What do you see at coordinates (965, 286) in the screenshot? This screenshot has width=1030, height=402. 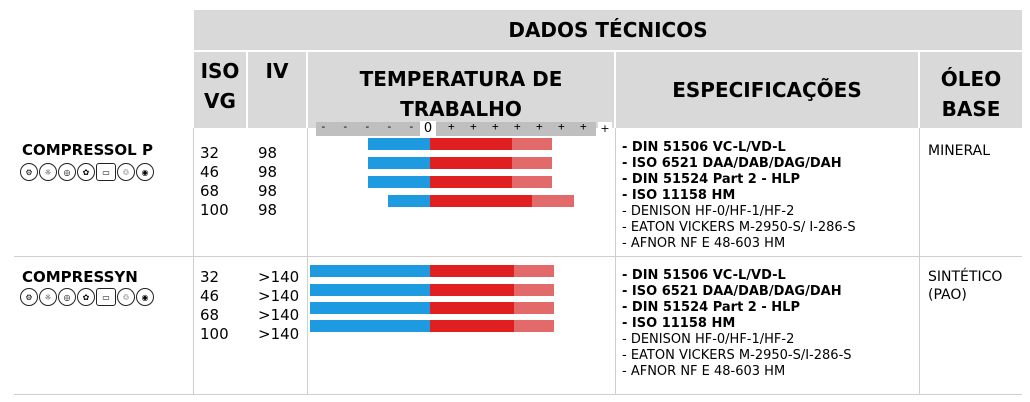 I see `oleo-base: SINTÉTICO (PAO)` at bounding box center [965, 286].